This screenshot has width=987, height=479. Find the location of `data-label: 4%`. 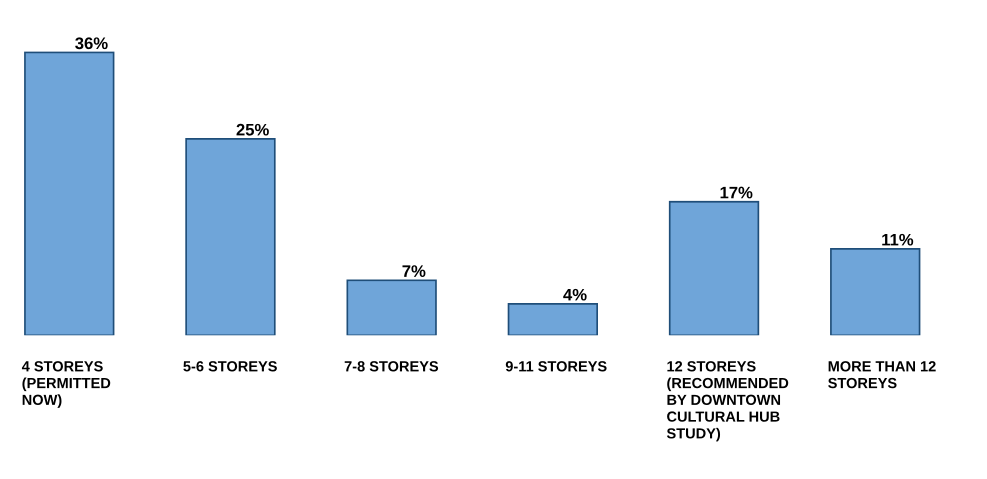

data-label: 4% is located at coordinates (575, 294).